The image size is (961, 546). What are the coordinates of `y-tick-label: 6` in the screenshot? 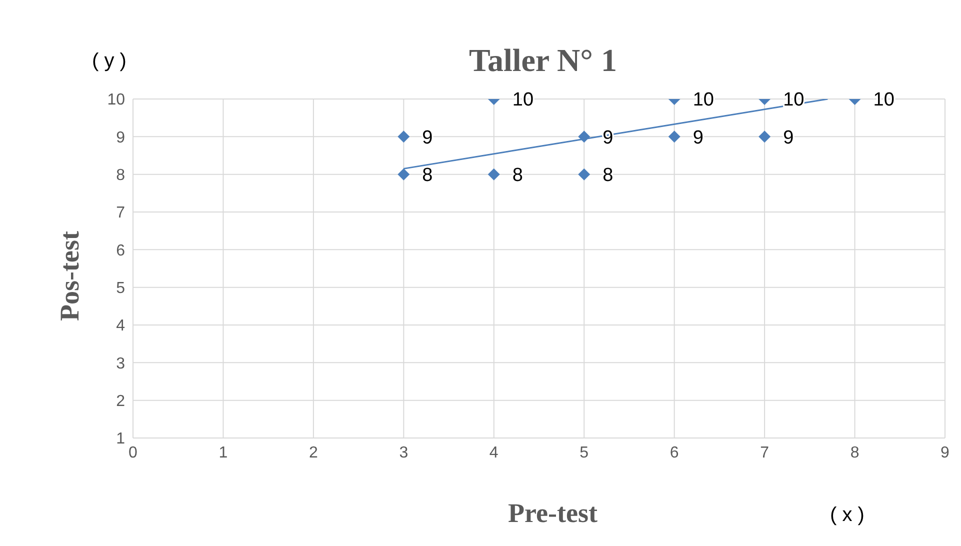 It's located at (121, 251).